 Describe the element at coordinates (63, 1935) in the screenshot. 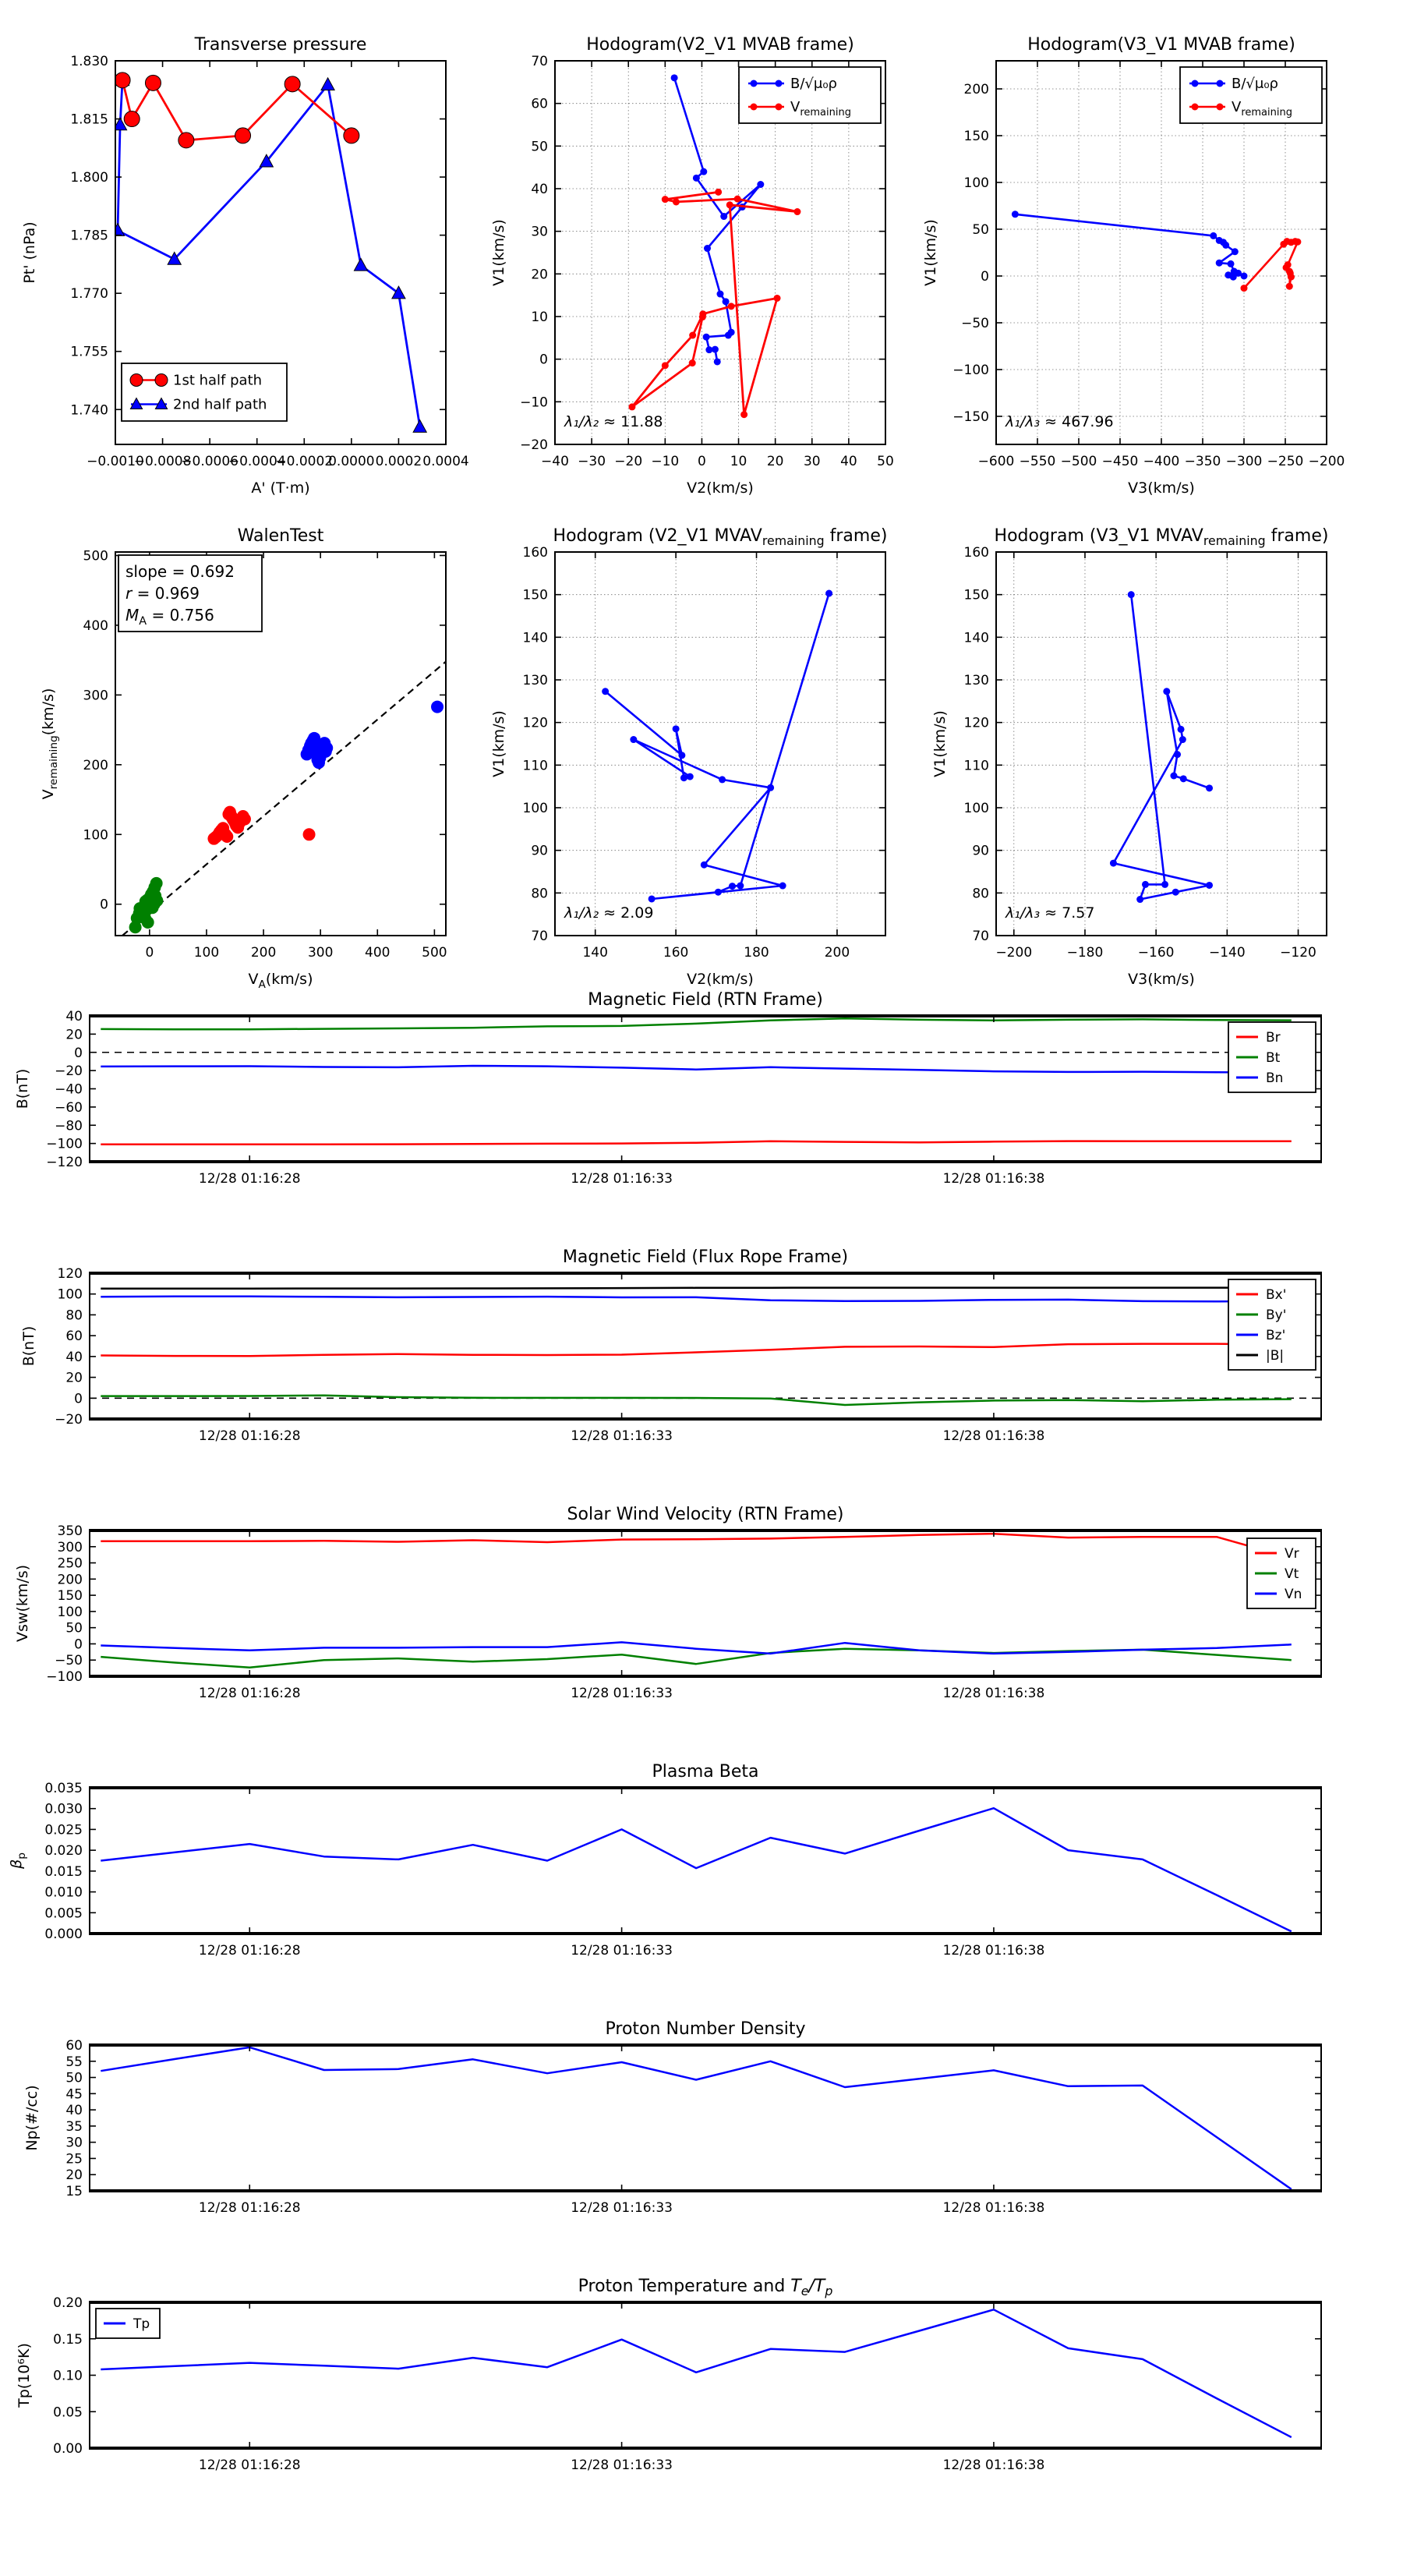

I see `y-tick-label: 0.000` at that location.